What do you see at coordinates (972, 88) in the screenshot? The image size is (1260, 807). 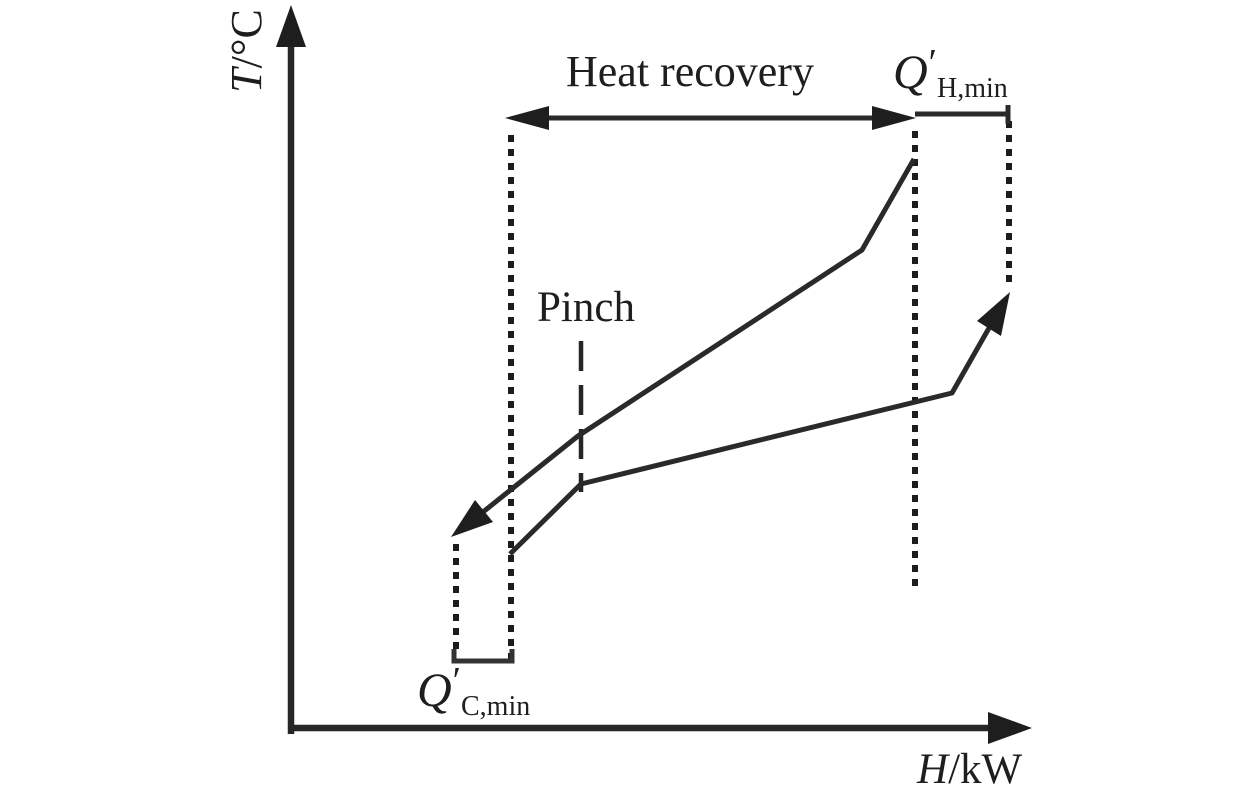 I see `q-h-min-subscript: H,min` at bounding box center [972, 88].